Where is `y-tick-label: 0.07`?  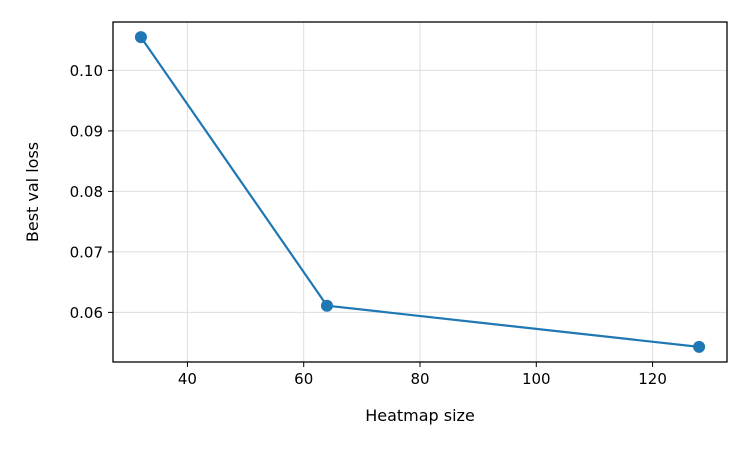 y-tick-label: 0.07 is located at coordinates (86, 252).